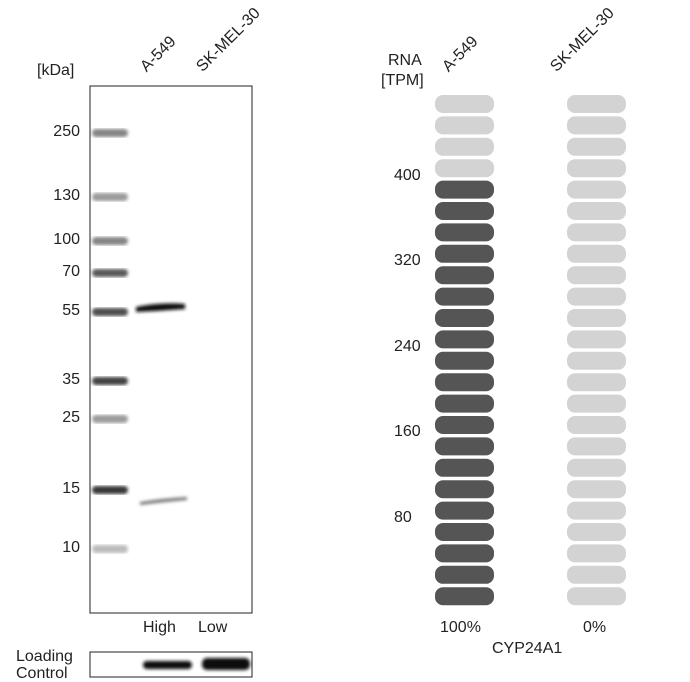 The height and width of the screenshot is (682, 690). What do you see at coordinates (71, 379) in the screenshot?
I see `marker-label-35: 35` at bounding box center [71, 379].